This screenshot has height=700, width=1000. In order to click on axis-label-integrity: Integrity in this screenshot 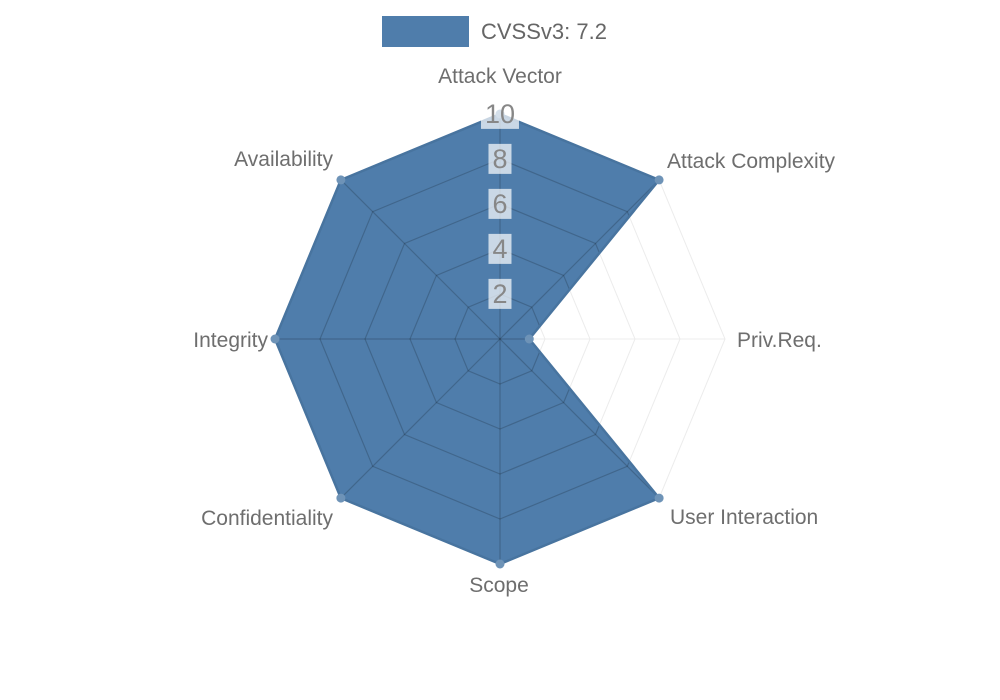, I will do `click(230, 340)`.